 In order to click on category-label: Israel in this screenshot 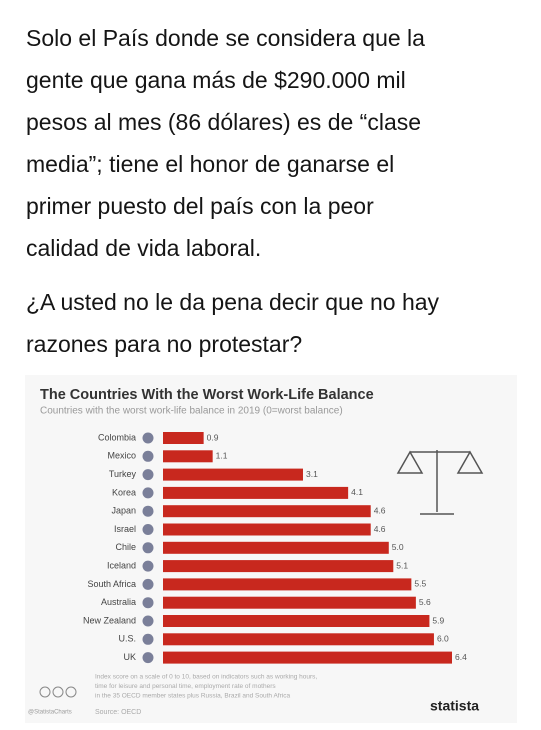, I will do `click(125, 529)`.